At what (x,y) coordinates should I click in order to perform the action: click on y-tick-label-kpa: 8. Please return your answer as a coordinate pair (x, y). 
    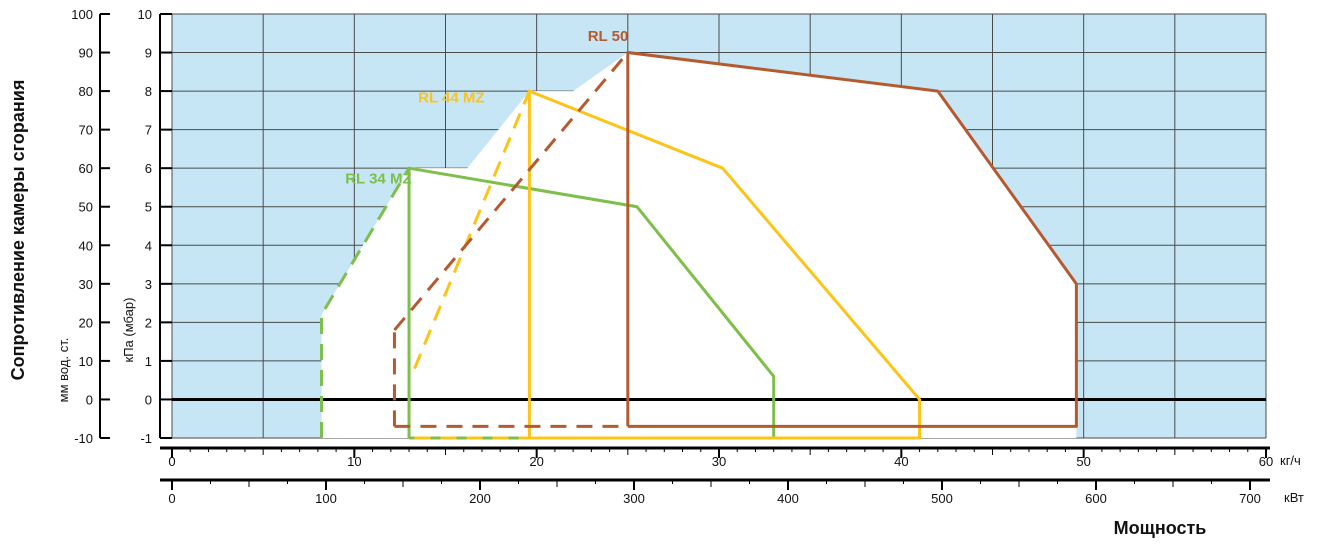
    Looking at the image, I should click on (148, 91).